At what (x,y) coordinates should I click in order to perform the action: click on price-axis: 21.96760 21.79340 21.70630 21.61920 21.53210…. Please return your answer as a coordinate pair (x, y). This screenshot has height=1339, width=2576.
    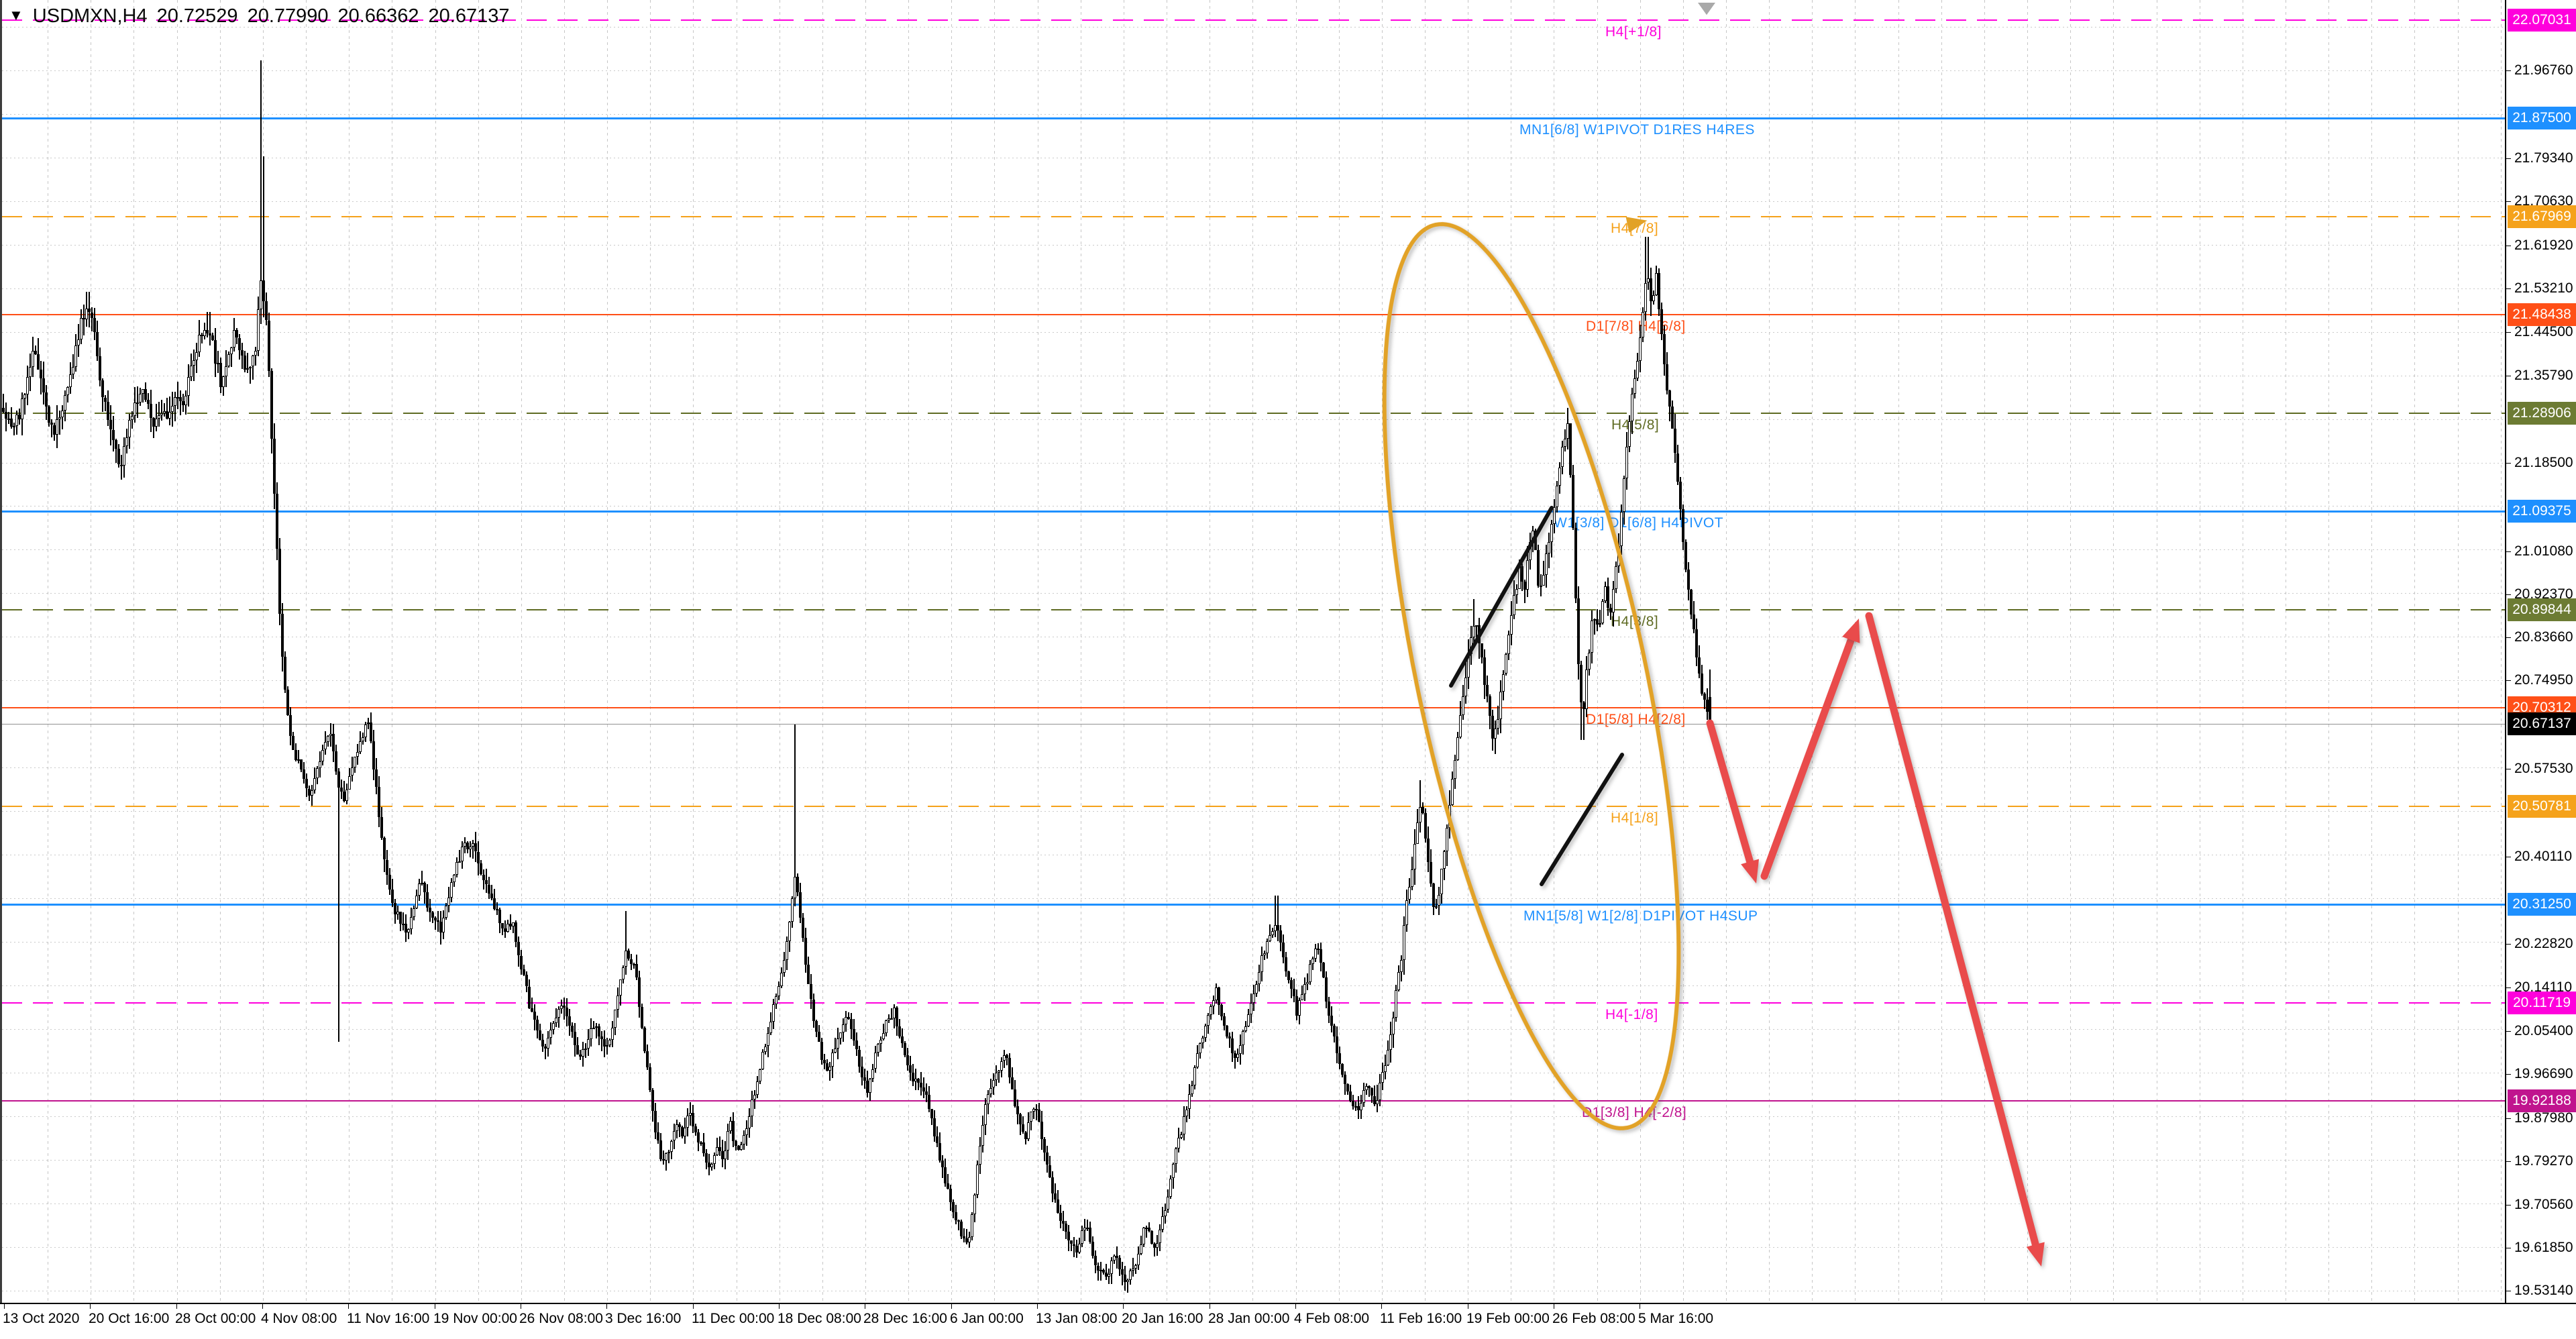
    Looking at the image, I should click on (2540, 651).